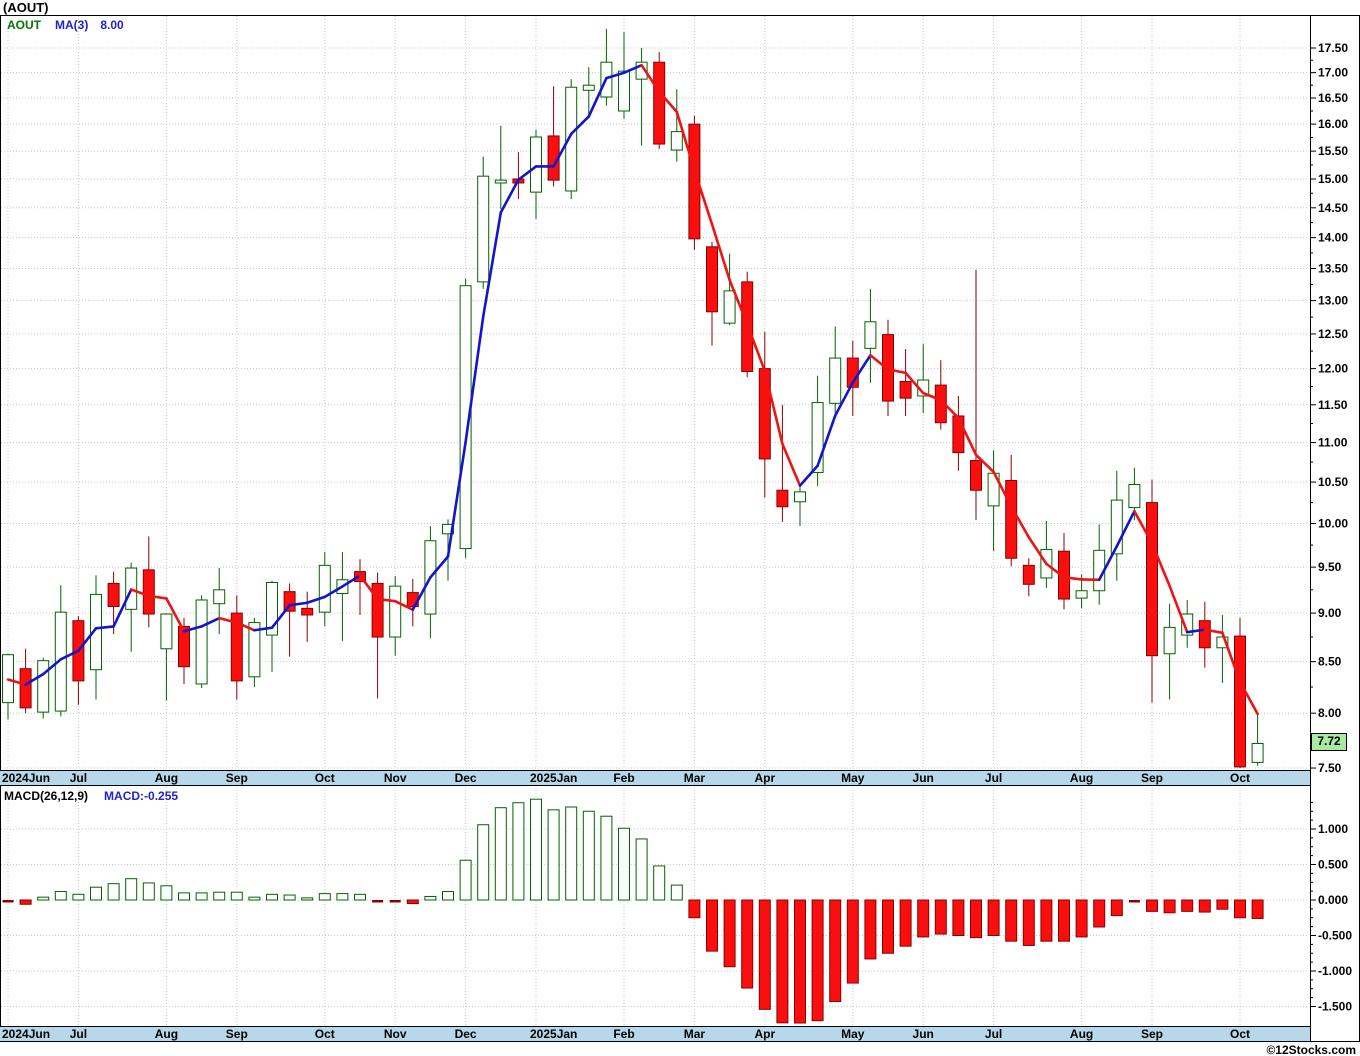  What do you see at coordinates (465, 778) in the screenshot?
I see `month-label: Dec` at bounding box center [465, 778].